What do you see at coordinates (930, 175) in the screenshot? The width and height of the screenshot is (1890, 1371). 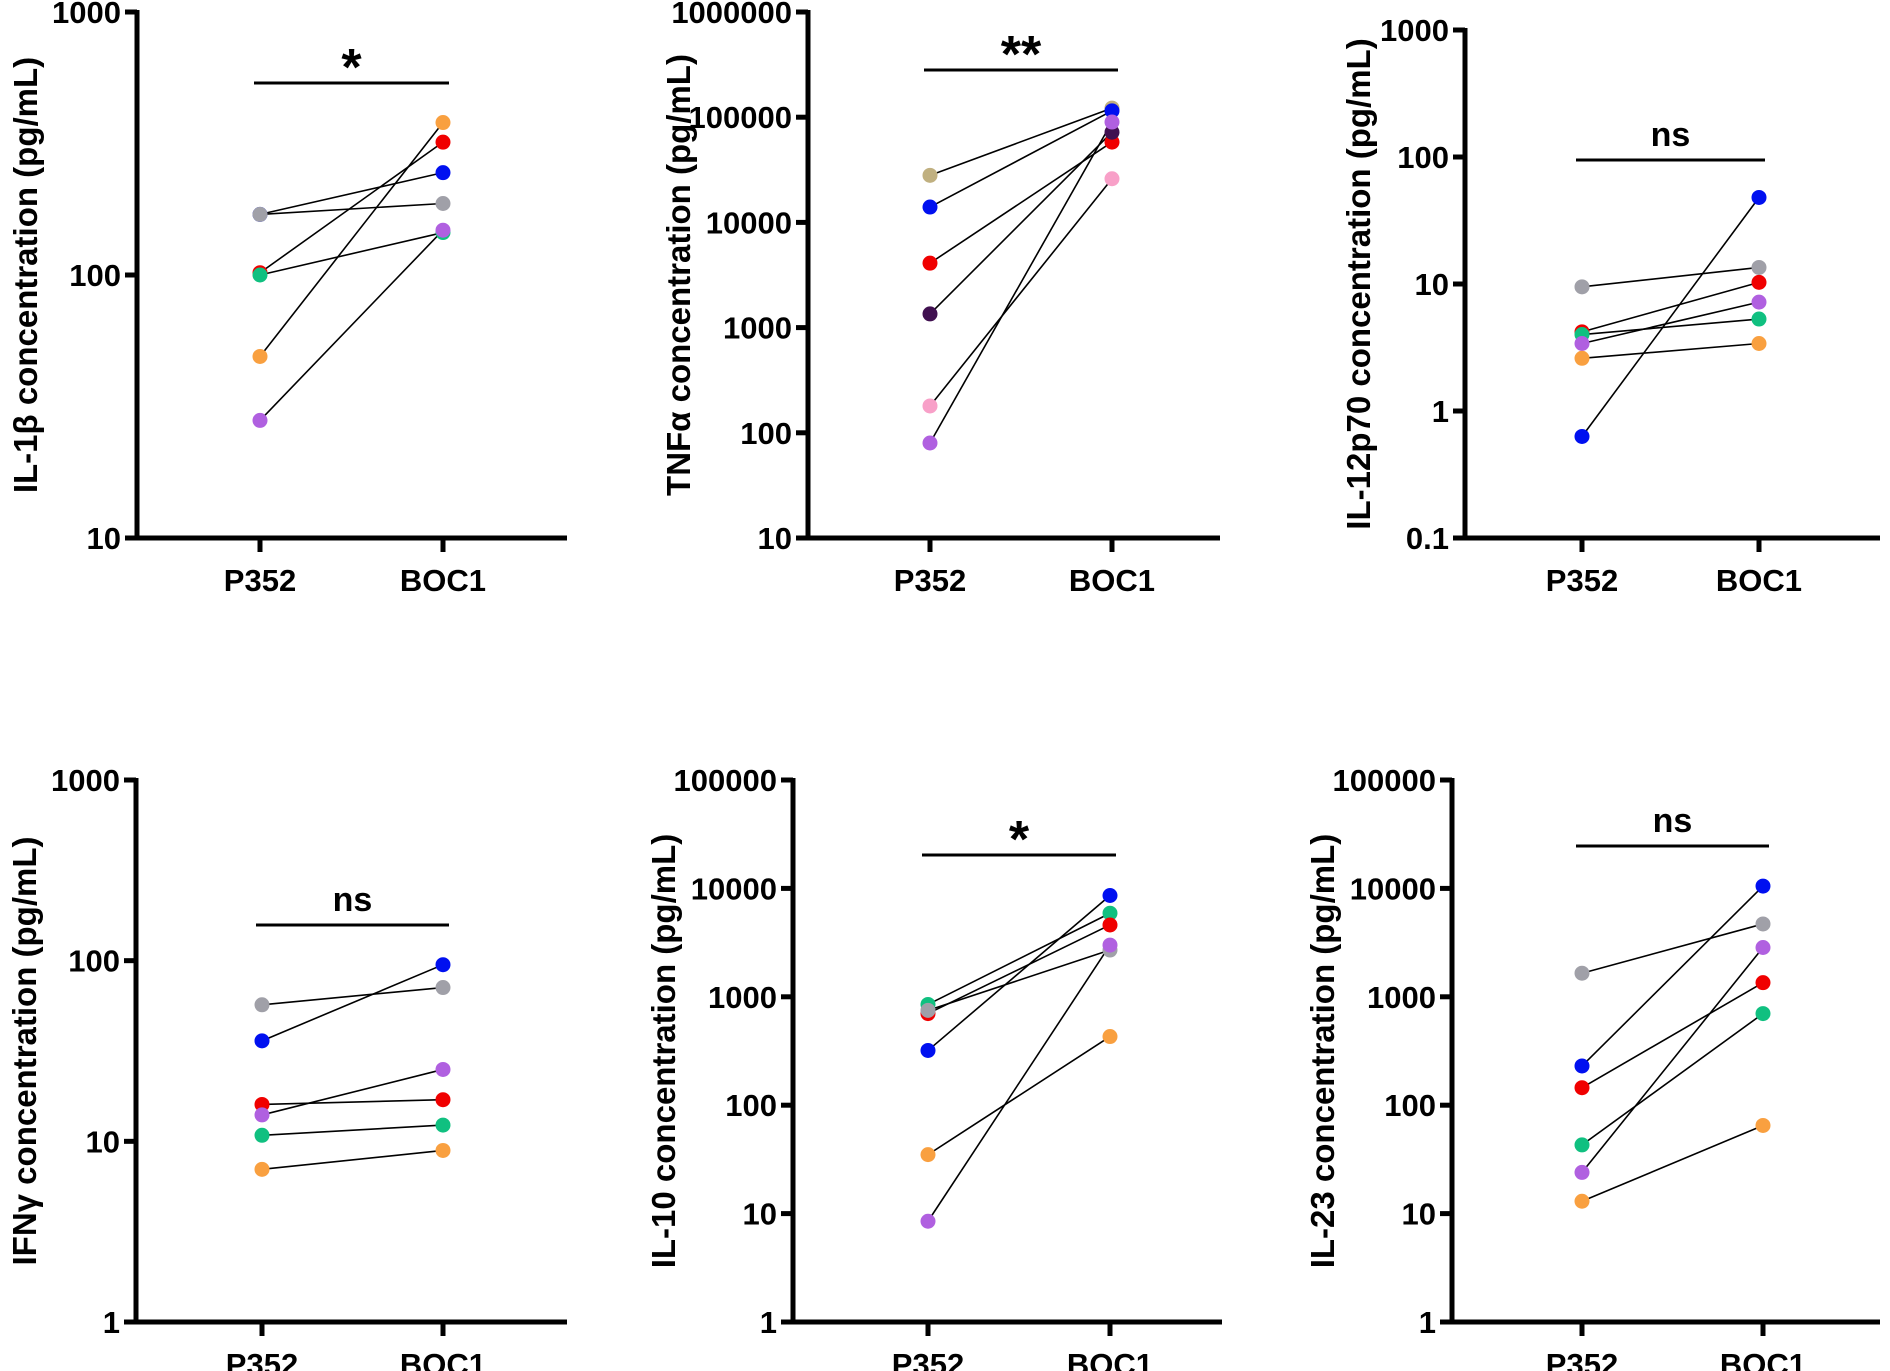 I see `data-point-tan` at bounding box center [930, 175].